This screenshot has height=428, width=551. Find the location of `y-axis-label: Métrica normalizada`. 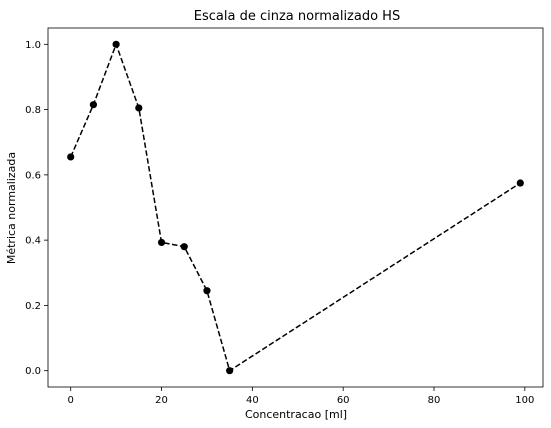

y-axis-label: Métrica normalizada is located at coordinates (11, 208).